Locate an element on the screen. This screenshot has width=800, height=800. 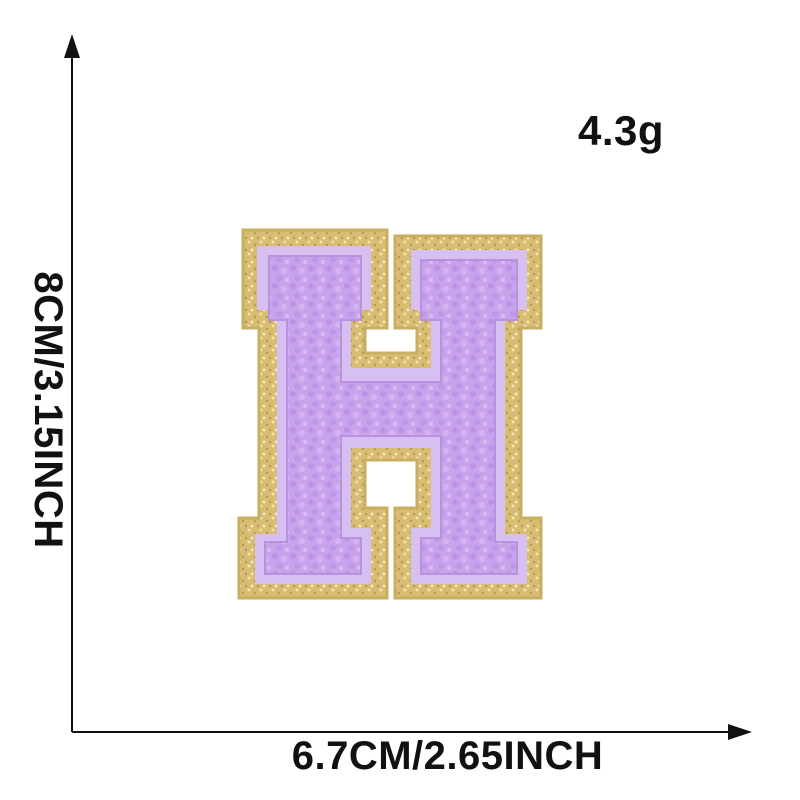
arrow-right-icon is located at coordinates (740, 732).